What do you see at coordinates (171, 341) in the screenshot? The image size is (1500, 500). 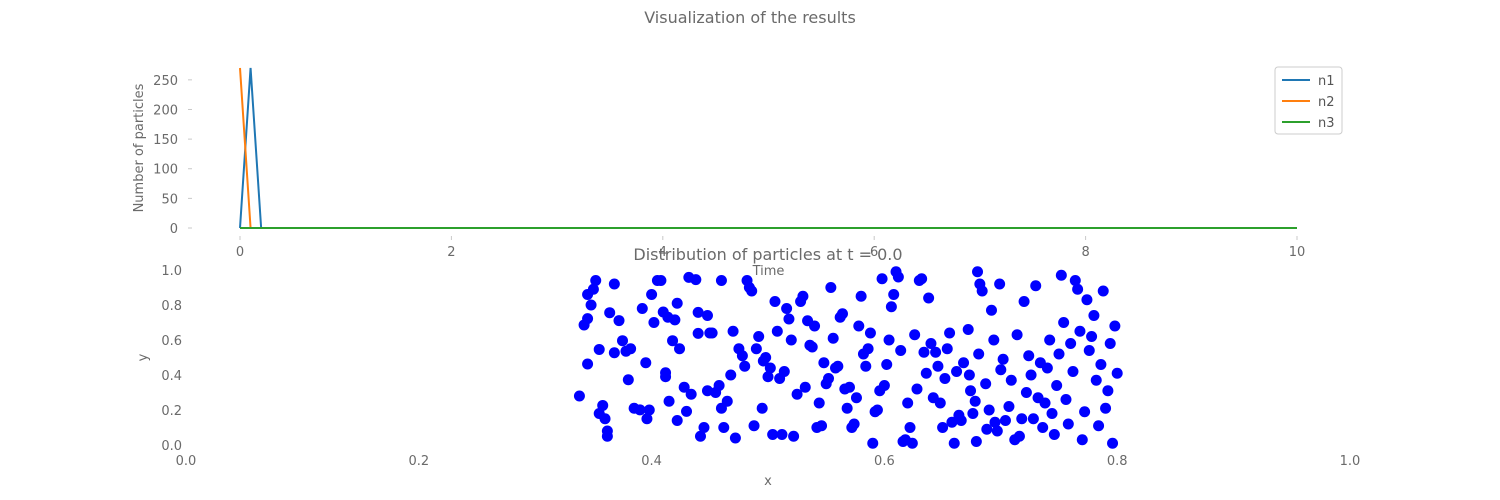 I see `scatter-y-tick-label: 0.6` at bounding box center [171, 341].